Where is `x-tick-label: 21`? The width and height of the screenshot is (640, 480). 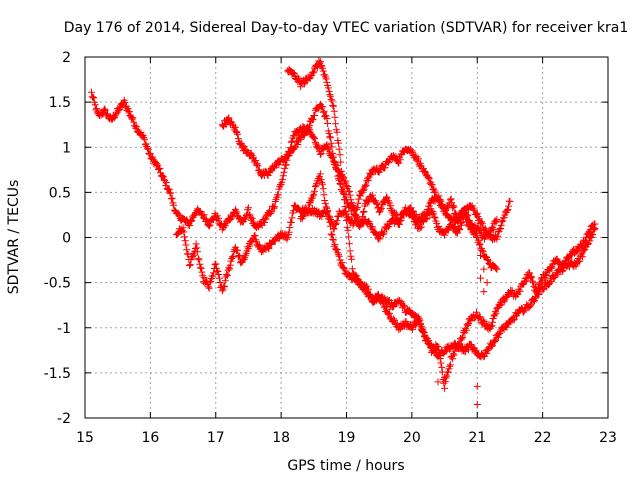
x-tick-label: 21 is located at coordinates (477, 438).